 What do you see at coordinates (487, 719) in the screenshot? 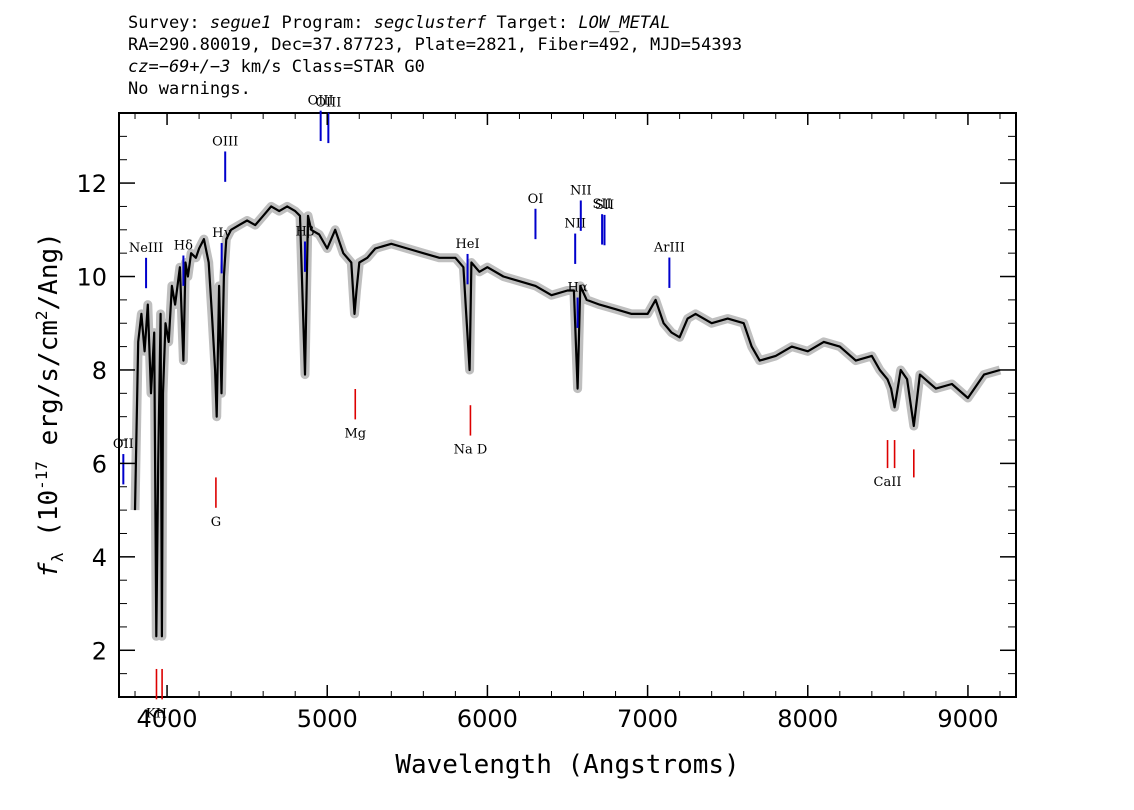
I see `x-tick-label: 6000` at bounding box center [487, 719].